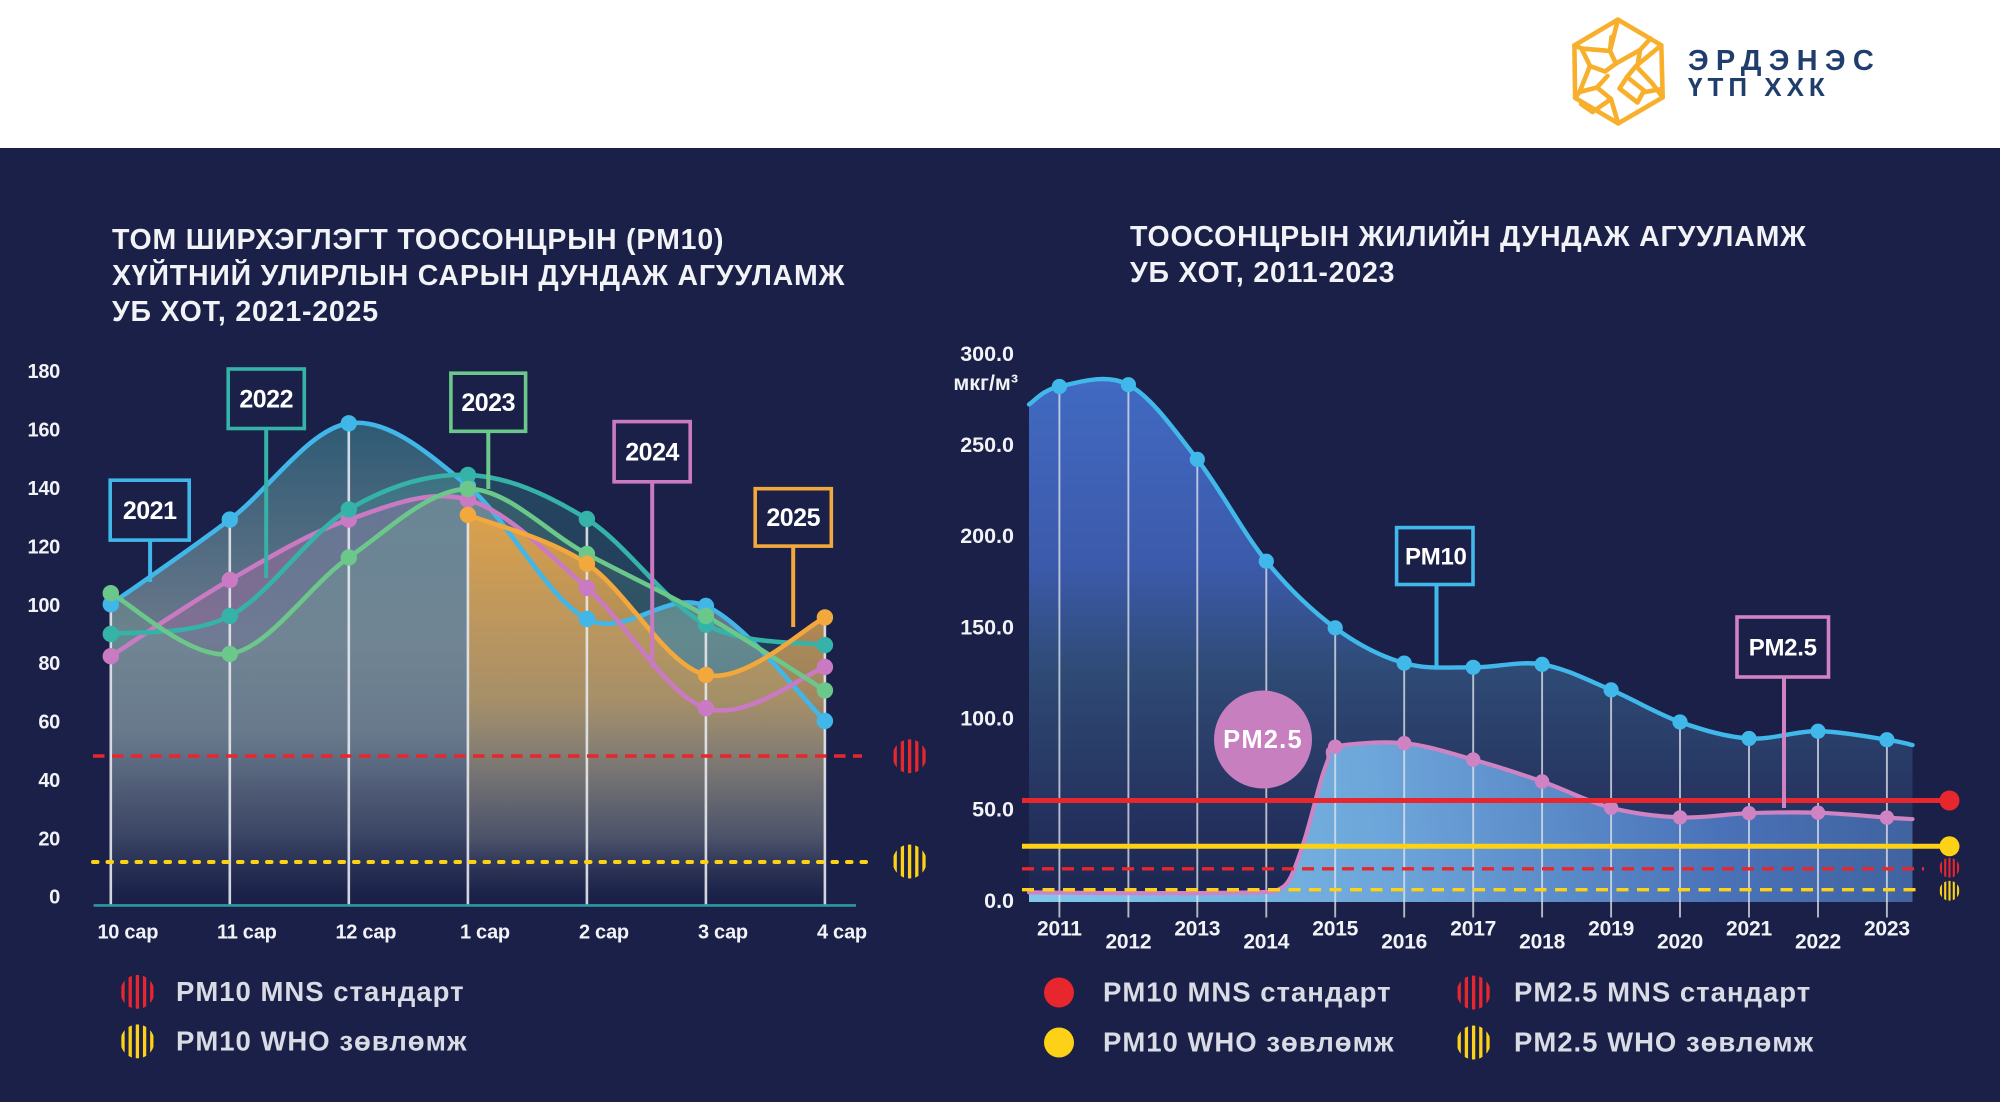  What do you see at coordinates (485, 933) in the screenshot?
I see `svg-text: 1 сар` at bounding box center [485, 933].